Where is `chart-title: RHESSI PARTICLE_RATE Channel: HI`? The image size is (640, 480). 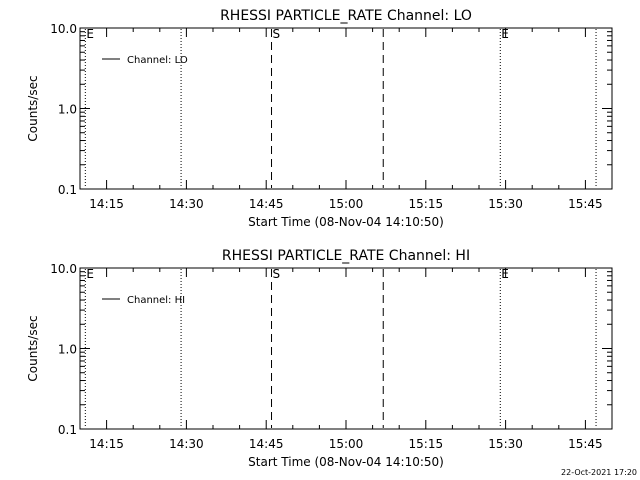
chart-title: RHESSI PARTICLE_RATE Channel: HI is located at coordinates (346, 256).